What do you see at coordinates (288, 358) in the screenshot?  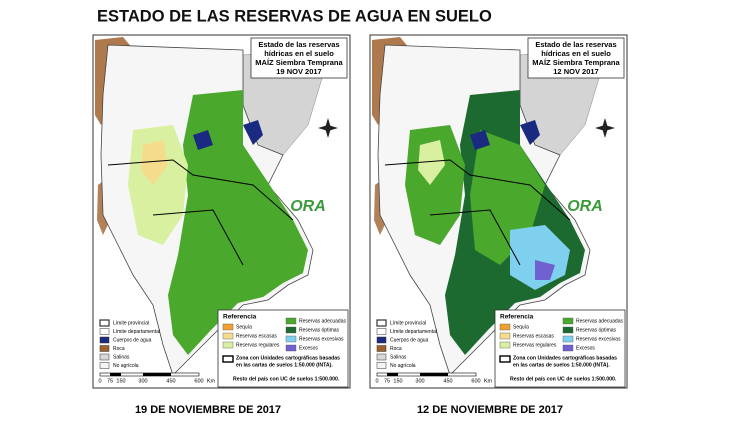 I see `legend-zone-text: Zona con Unidades cartográficas basadas` at bounding box center [288, 358].